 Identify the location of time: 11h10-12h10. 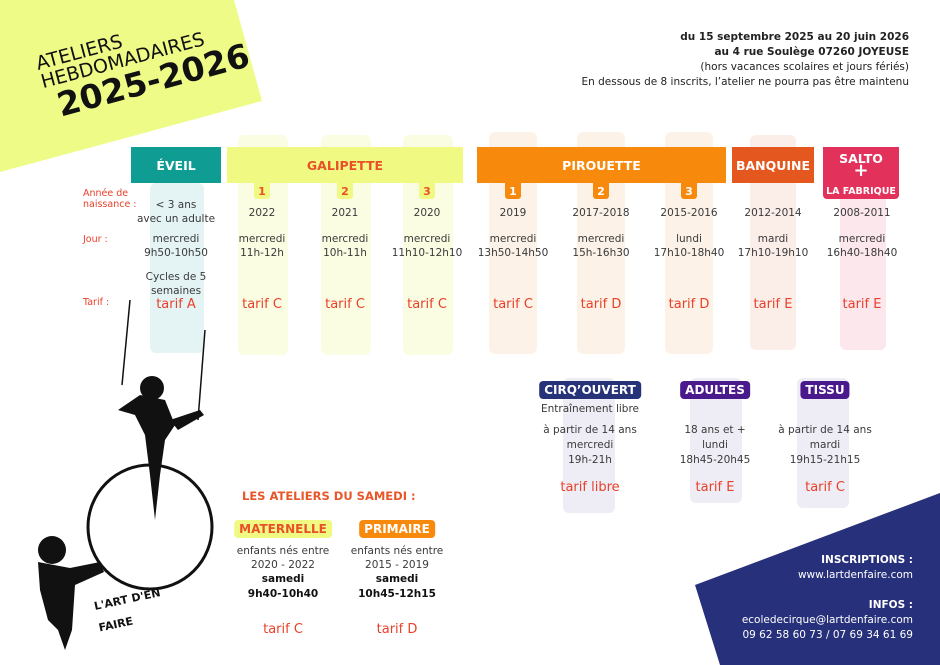
(427, 253).